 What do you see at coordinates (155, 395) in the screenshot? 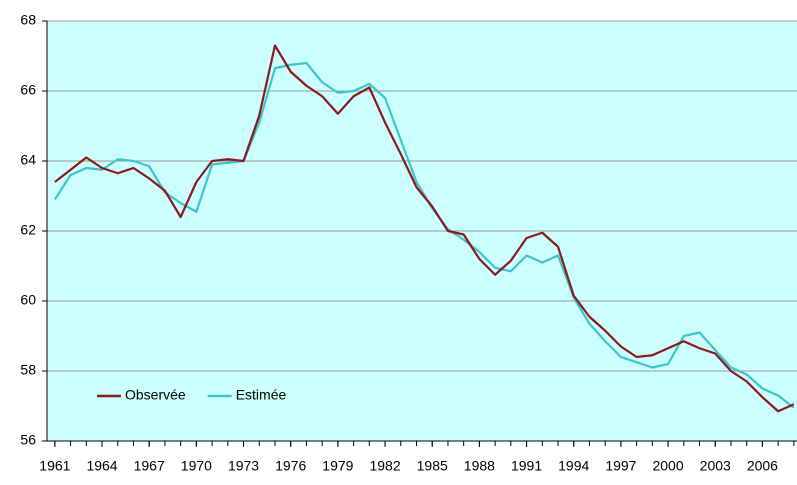
I see `legend-label: Observée` at bounding box center [155, 395].